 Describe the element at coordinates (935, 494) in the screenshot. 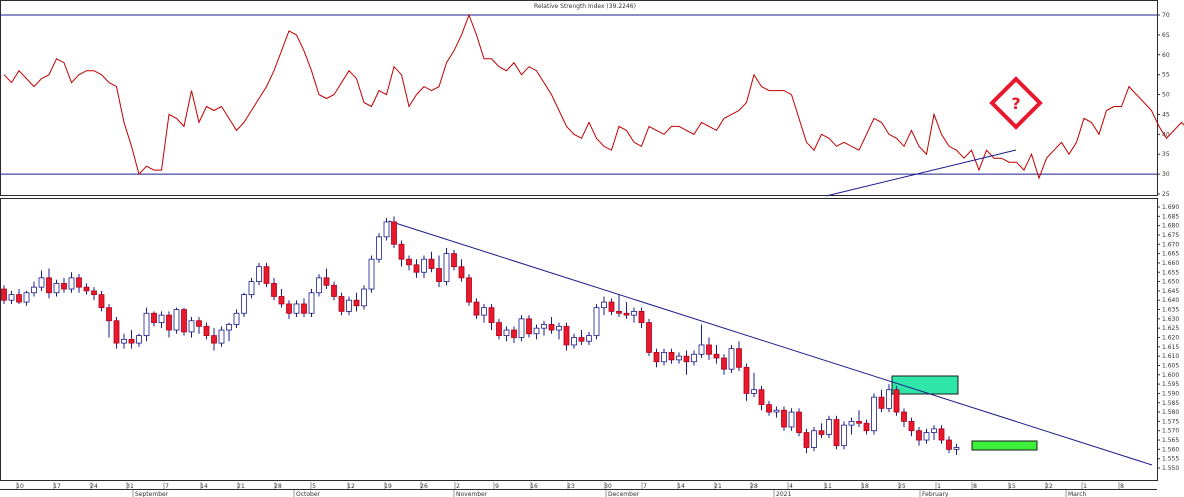

I see `x-month-label: February` at that location.